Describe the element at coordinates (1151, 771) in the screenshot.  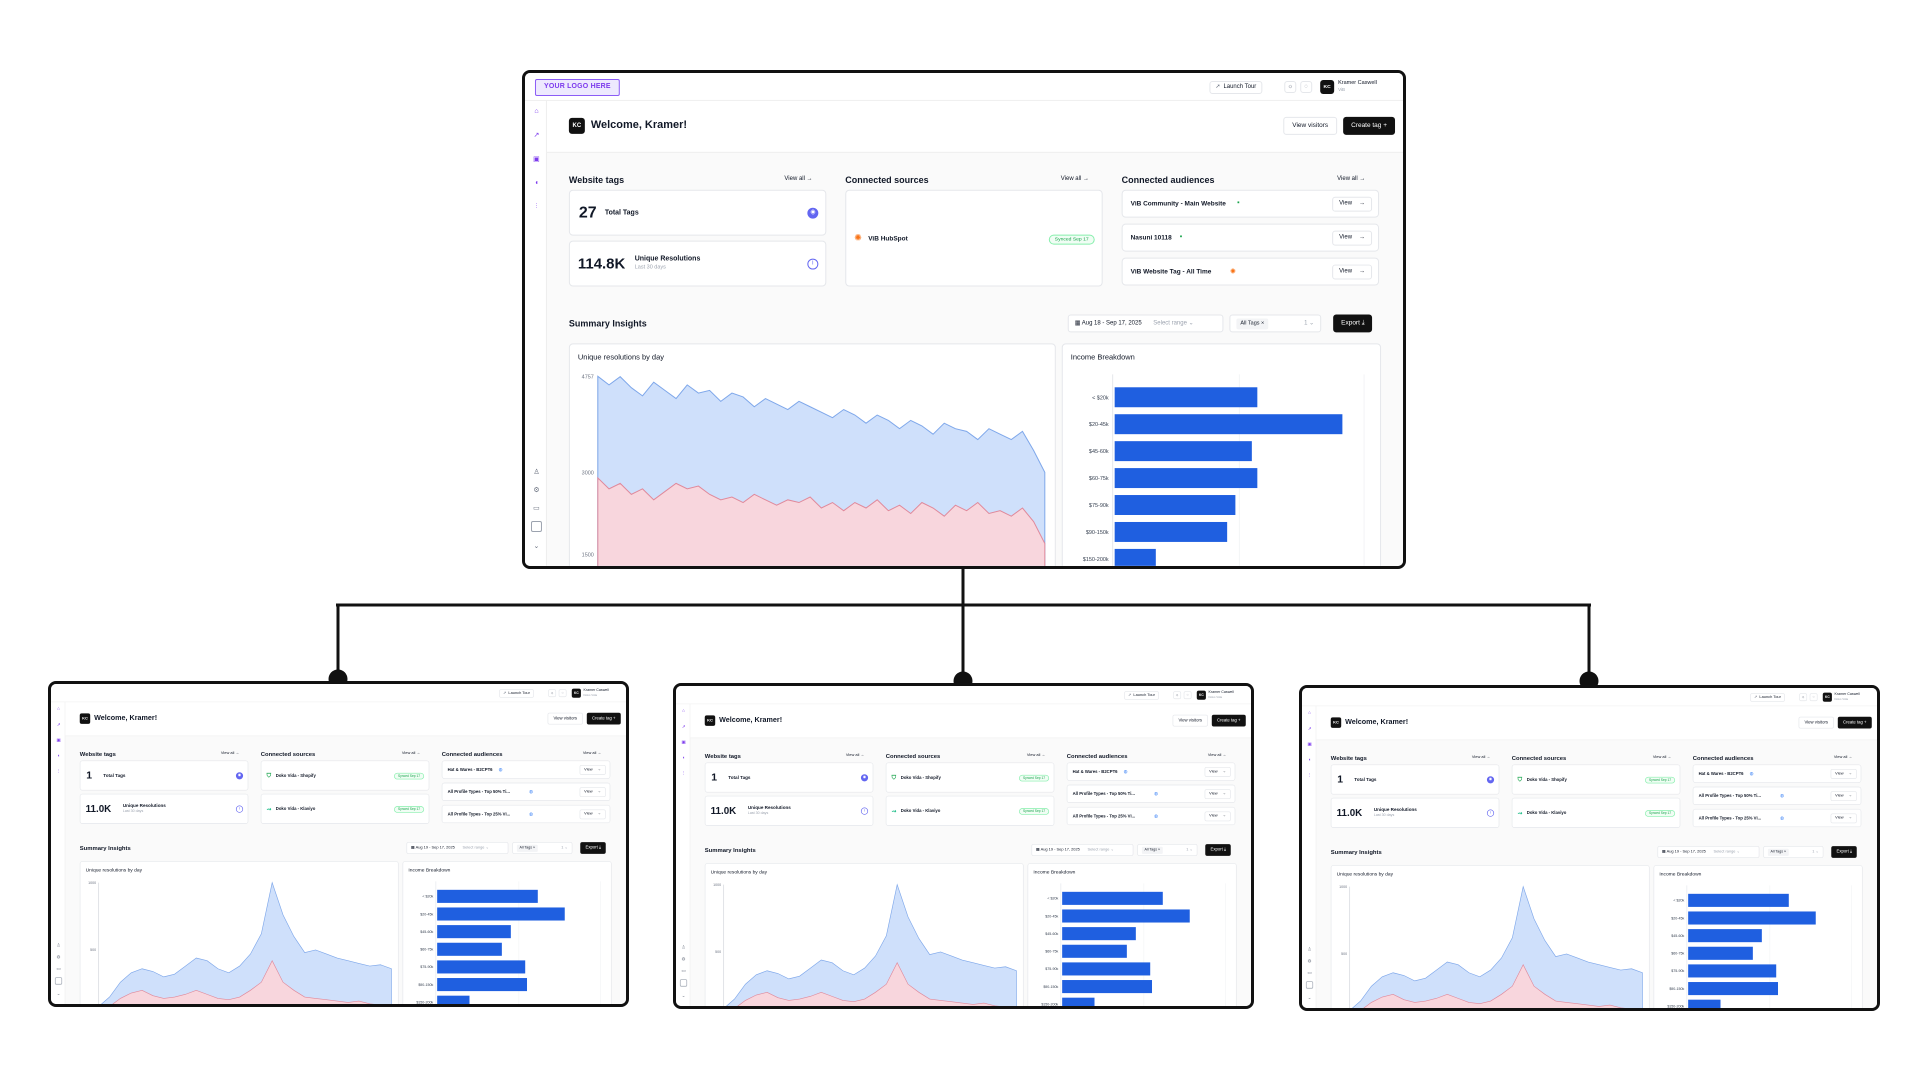
I see `audience-row: Hat & Wares - B2CPT6 ◍ View →` at that location.